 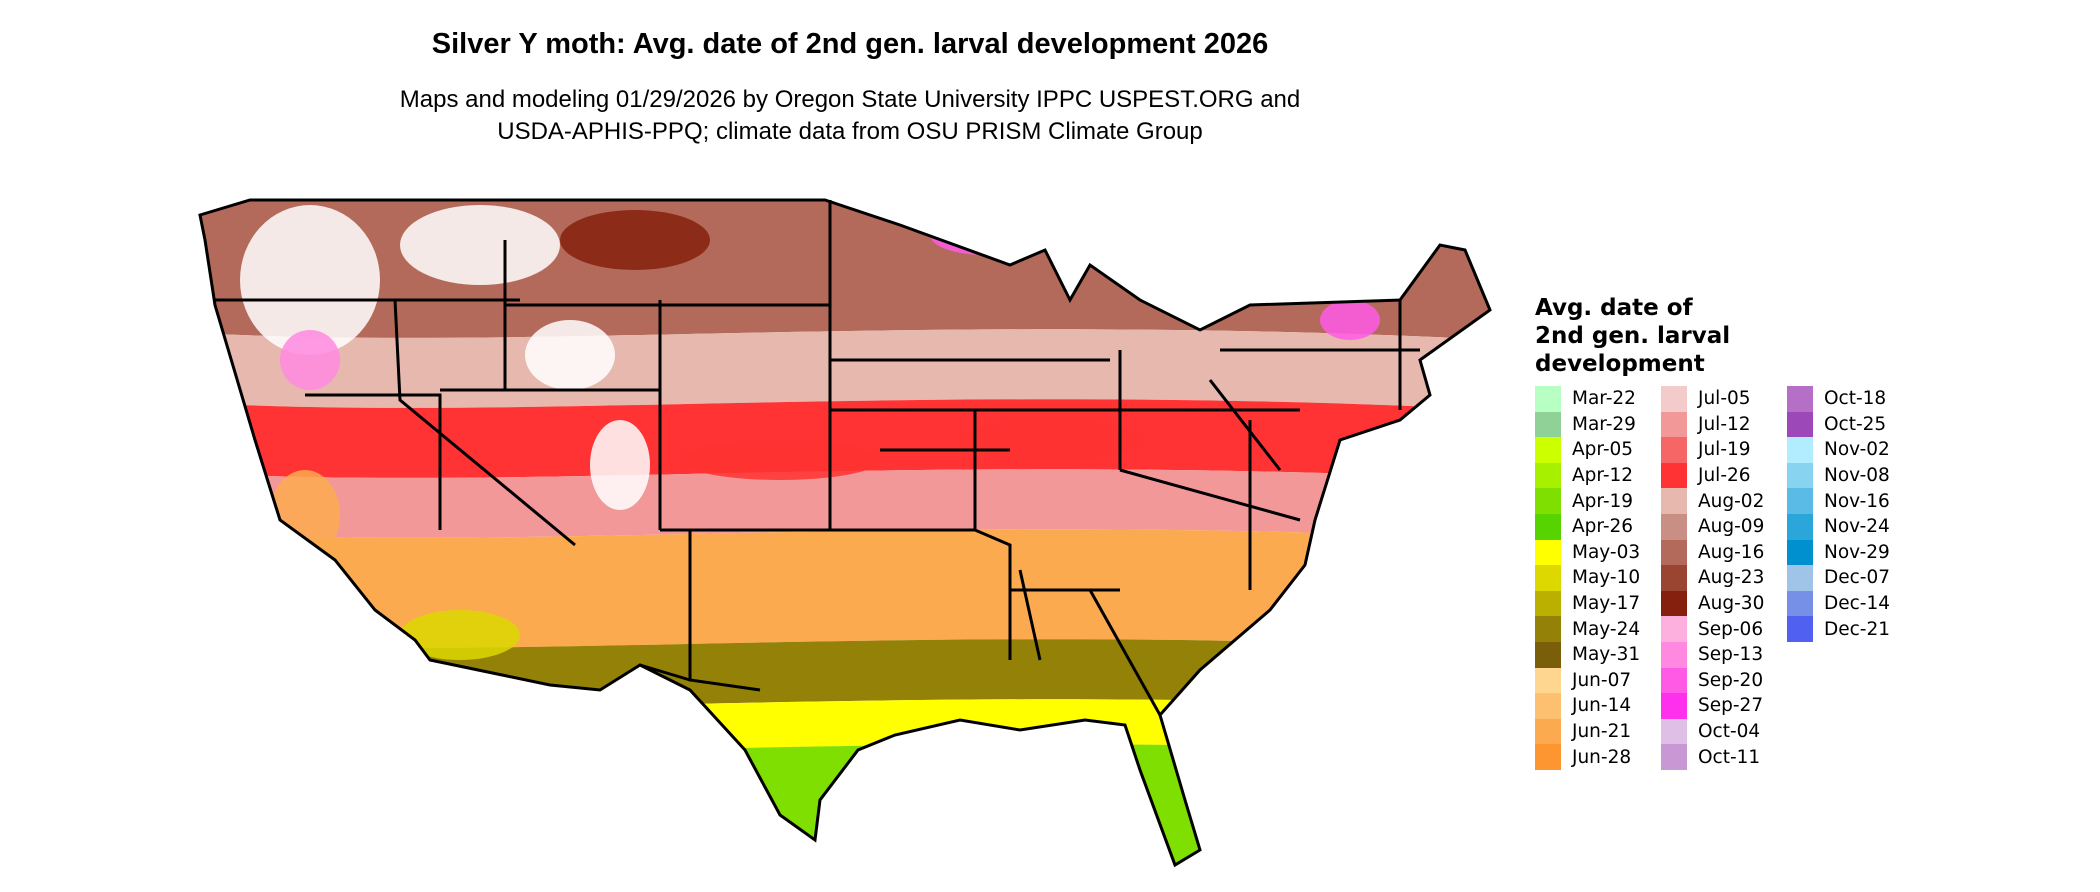 I want to click on legend-item: May-31, so click(x=1587, y=655).